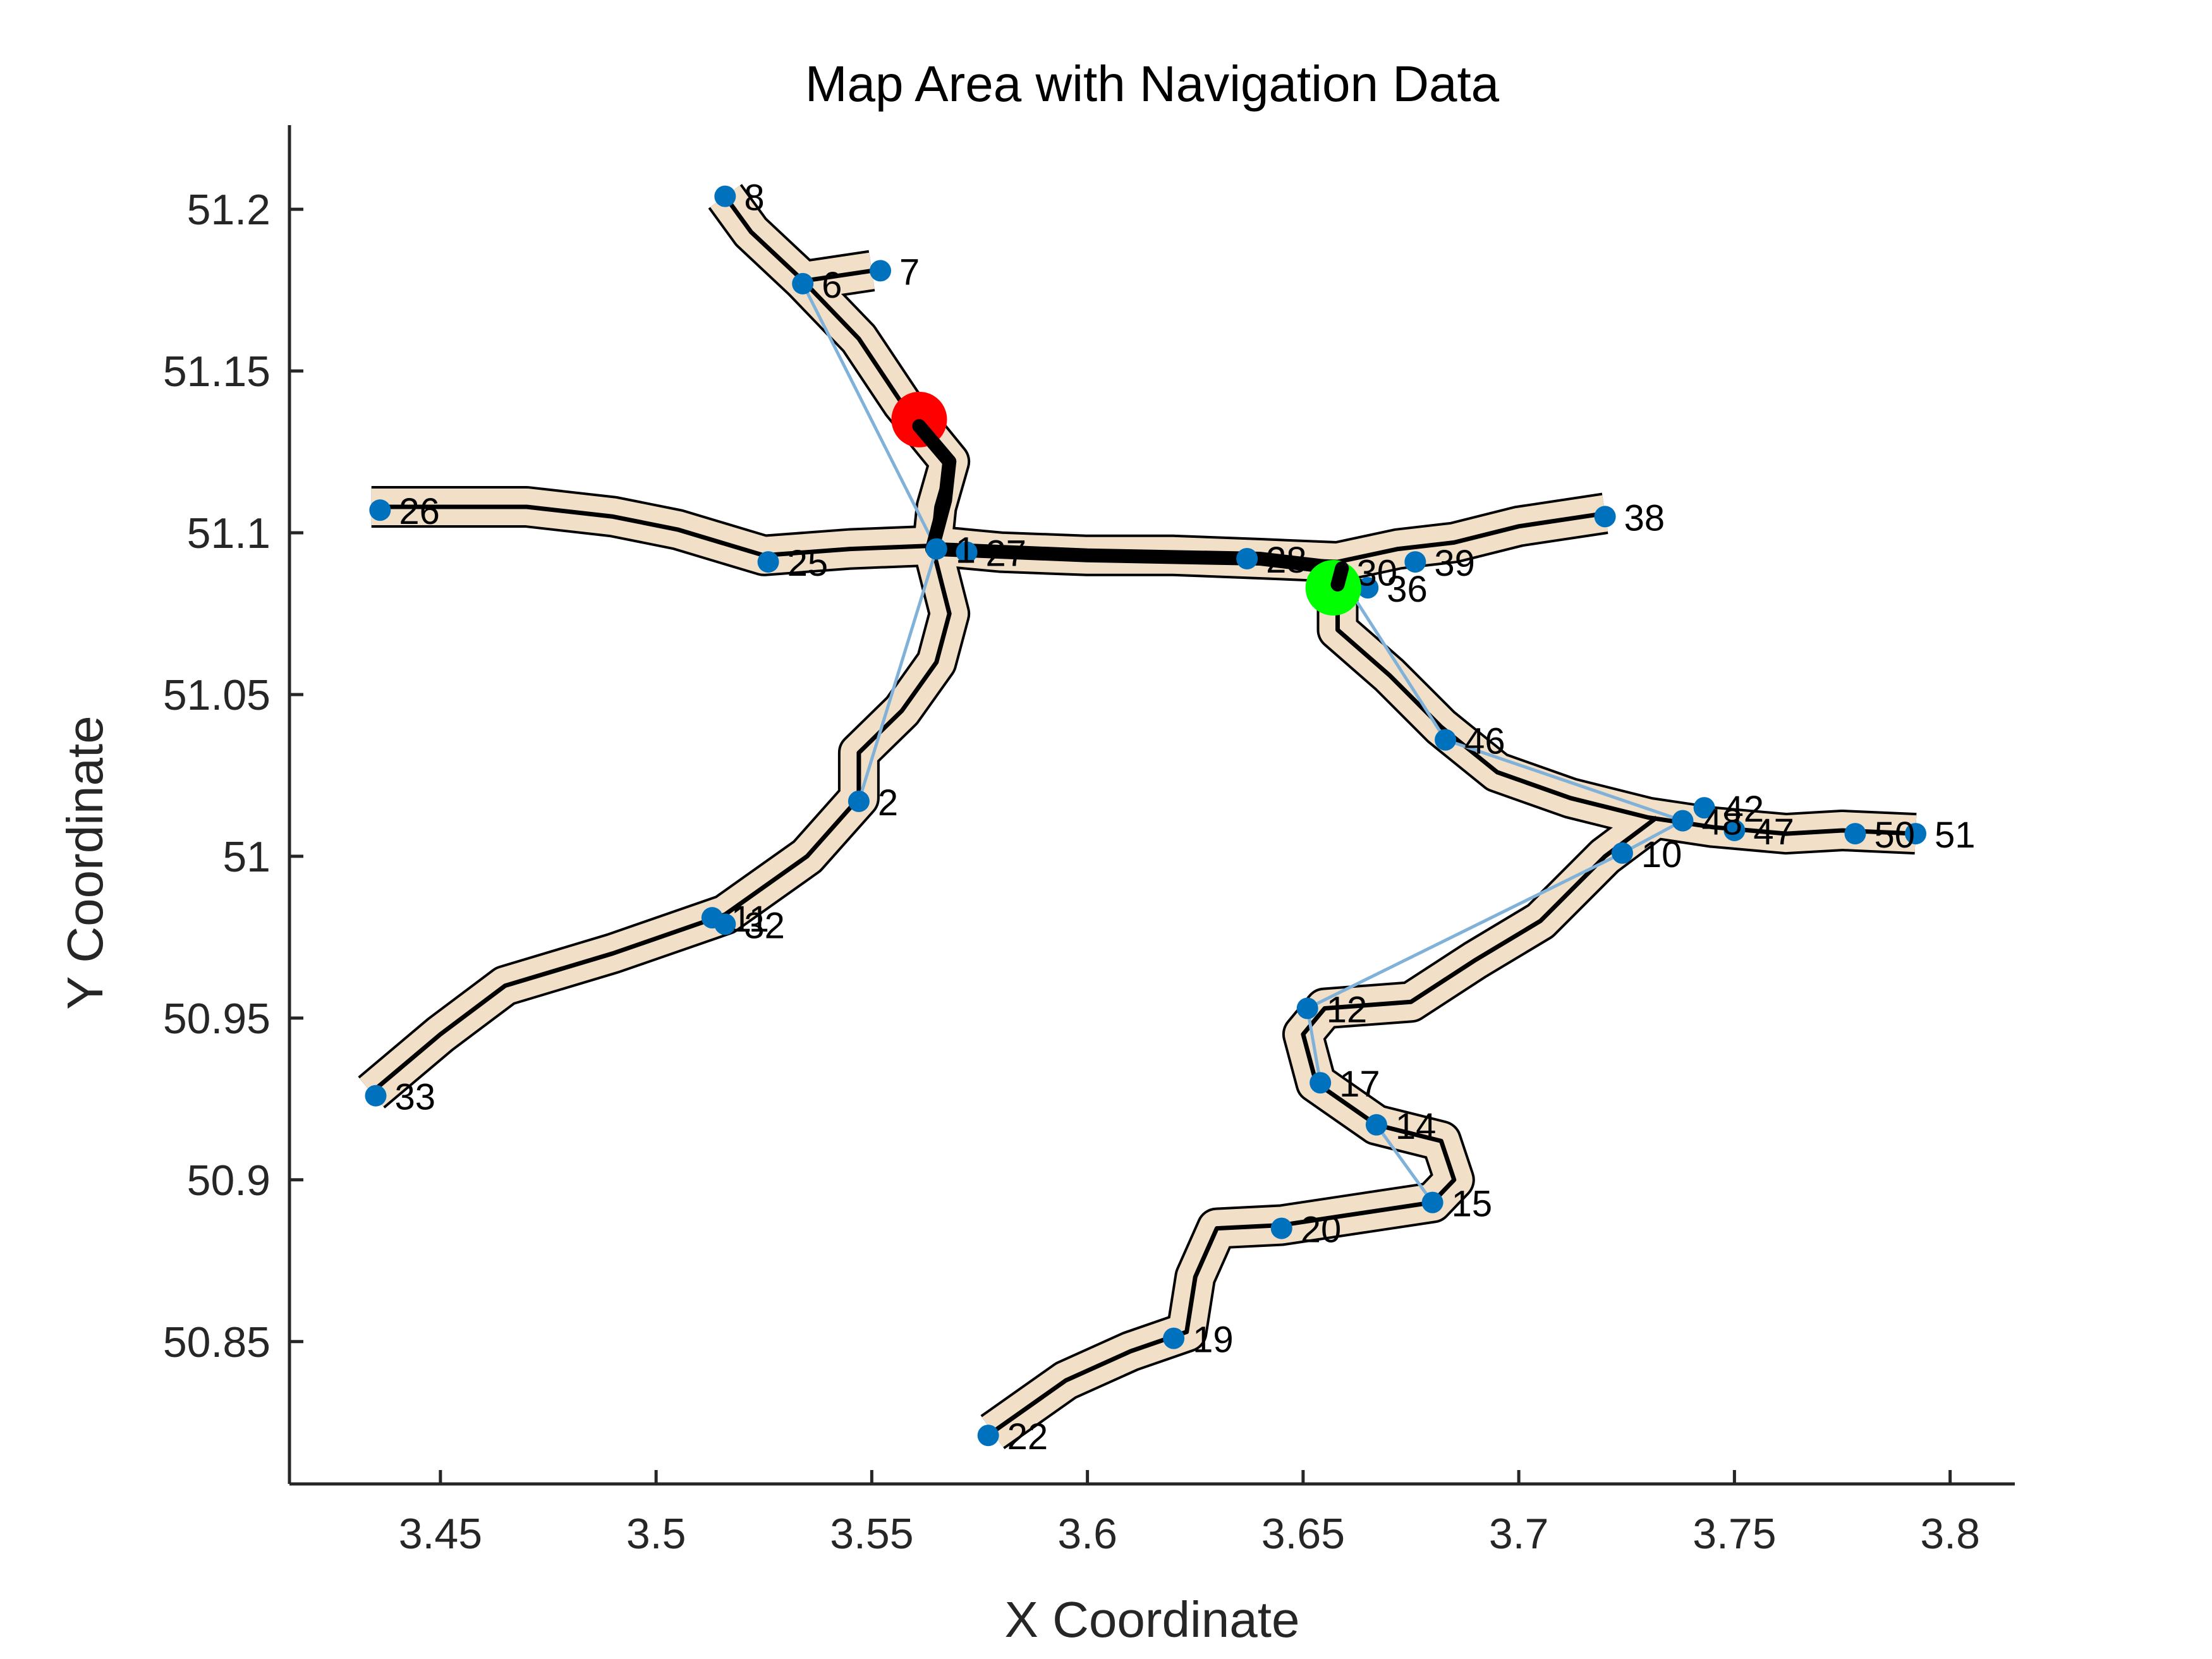 This screenshot has height=1659, width=2212. What do you see at coordinates (750, 919) in the screenshot?
I see `node-label-11: 11` at bounding box center [750, 919].